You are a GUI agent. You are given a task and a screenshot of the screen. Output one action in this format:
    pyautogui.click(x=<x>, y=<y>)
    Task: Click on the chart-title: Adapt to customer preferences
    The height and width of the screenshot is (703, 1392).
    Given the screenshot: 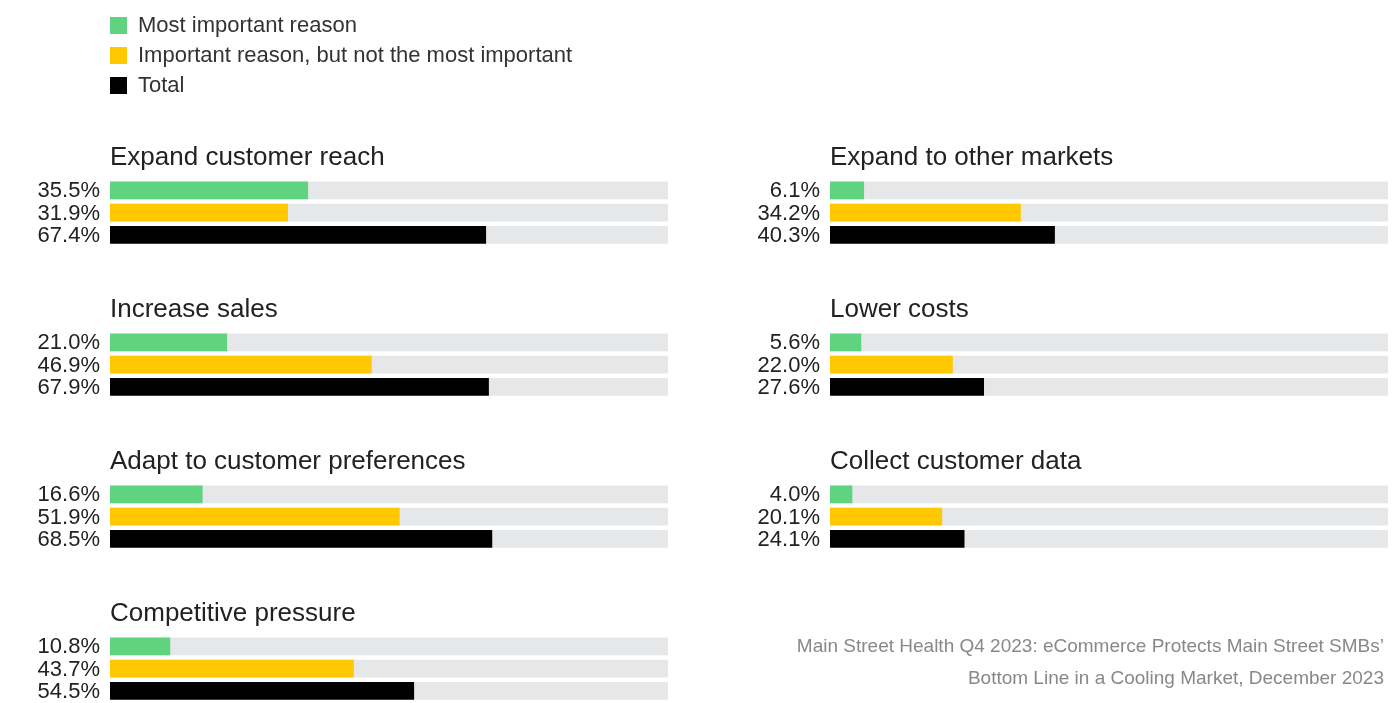 What is the action you would take?
    pyautogui.click(x=288, y=459)
    